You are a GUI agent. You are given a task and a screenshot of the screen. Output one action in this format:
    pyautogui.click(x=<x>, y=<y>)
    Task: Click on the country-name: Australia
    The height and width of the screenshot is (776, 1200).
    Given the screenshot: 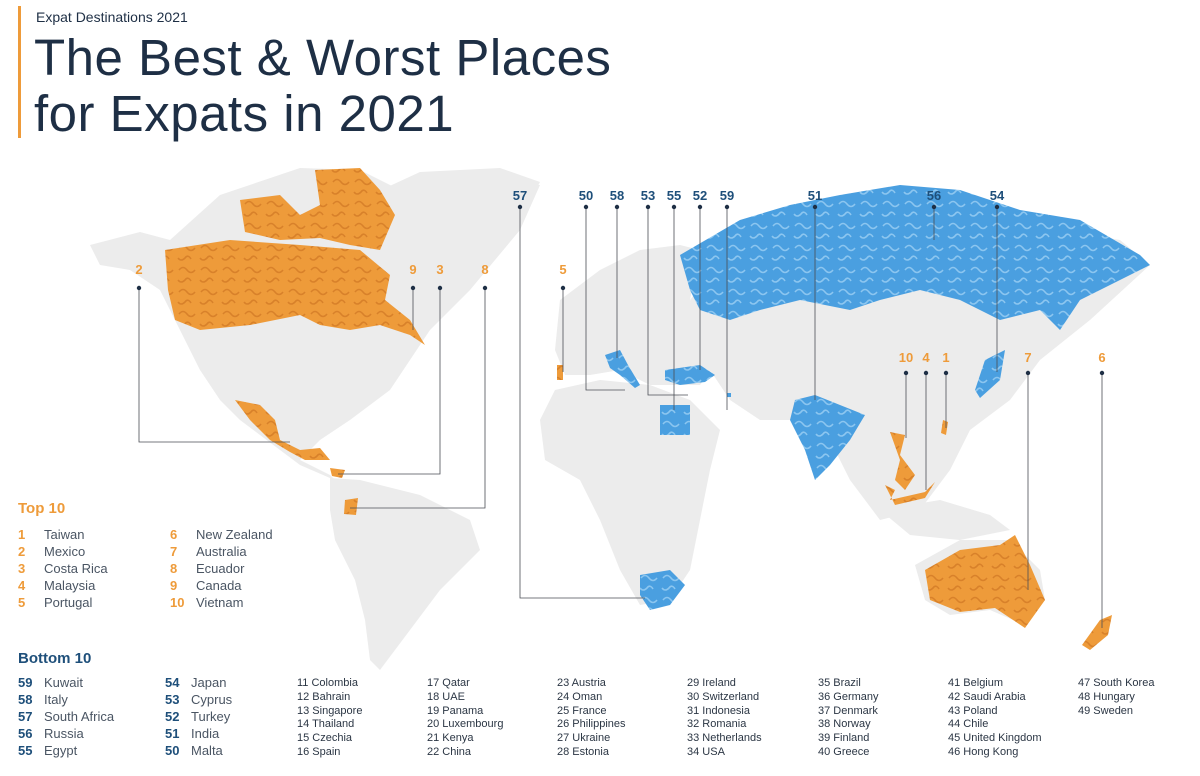 What is the action you would take?
    pyautogui.click(x=221, y=551)
    